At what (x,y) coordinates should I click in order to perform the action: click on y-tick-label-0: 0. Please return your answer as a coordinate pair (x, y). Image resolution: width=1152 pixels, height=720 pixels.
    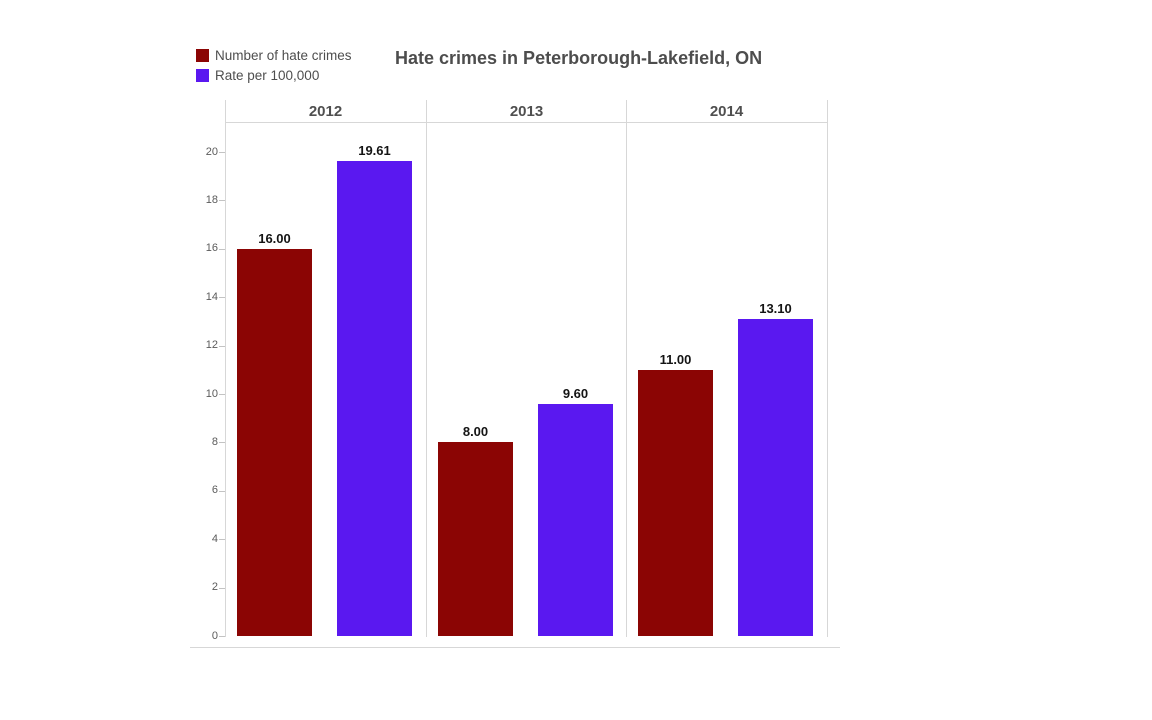
    Looking at the image, I should click on (214, 636).